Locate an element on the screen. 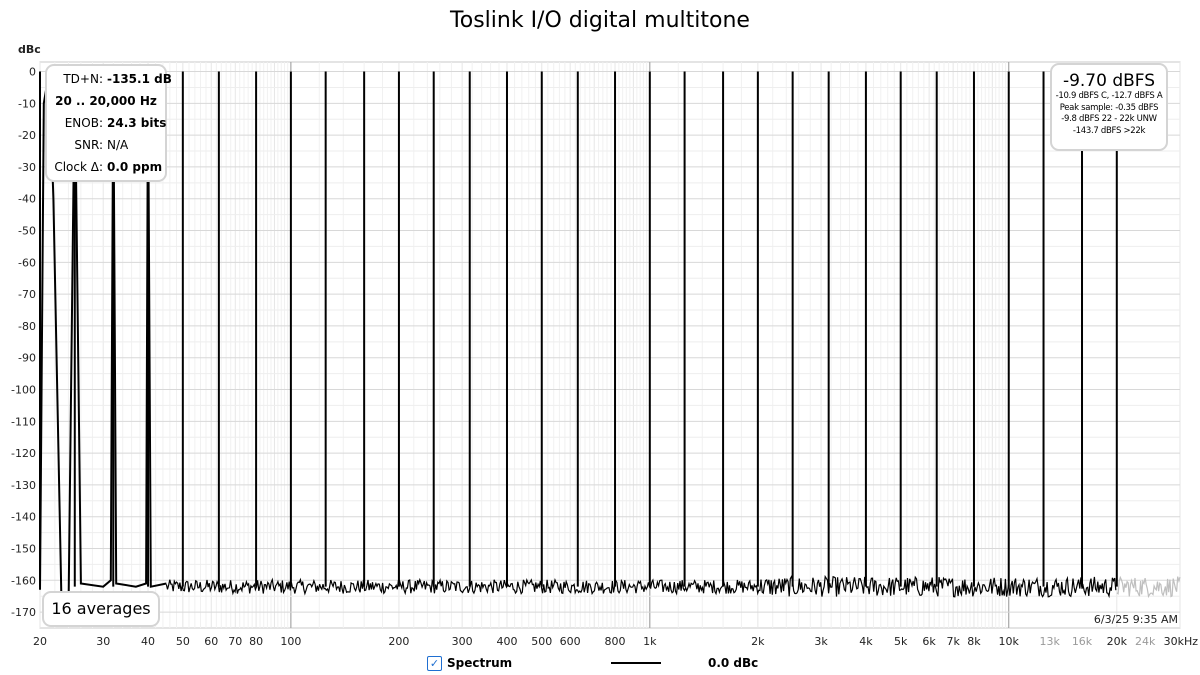 This screenshot has width=1200, height=675. x-tick-label: 300 is located at coordinates (462, 641).